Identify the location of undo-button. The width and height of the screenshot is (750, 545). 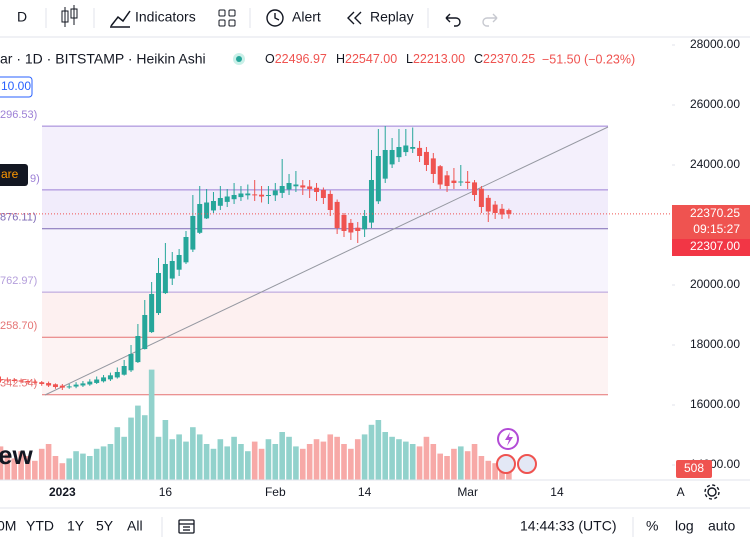
(453, 20).